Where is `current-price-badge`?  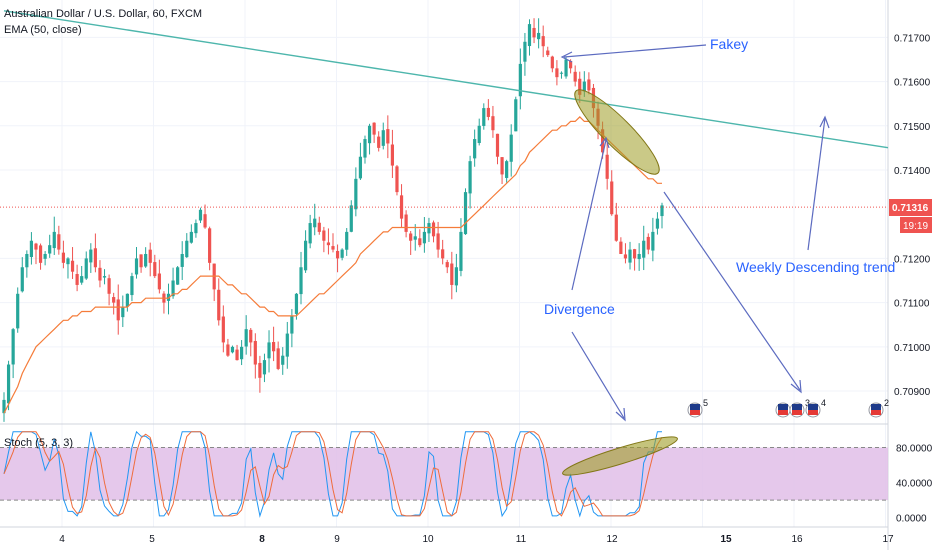
current-price-badge is located at coordinates (910, 207).